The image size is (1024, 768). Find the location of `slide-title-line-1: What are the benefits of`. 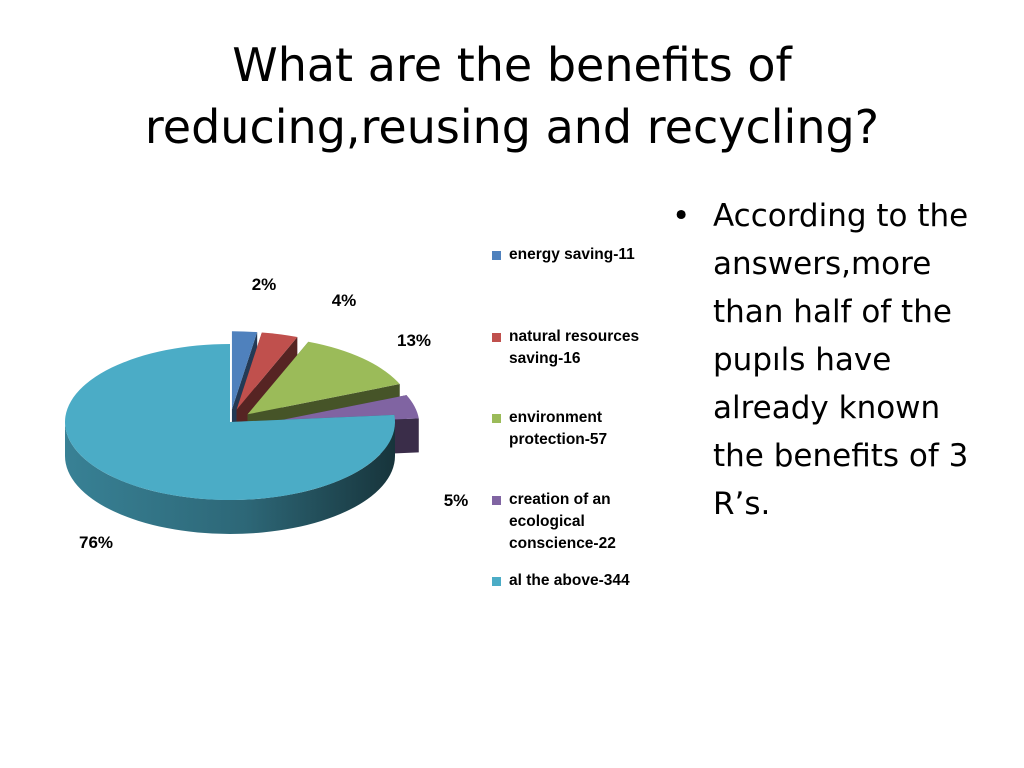

slide-title-line-1: What are the benefits of is located at coordinates (512, 65).